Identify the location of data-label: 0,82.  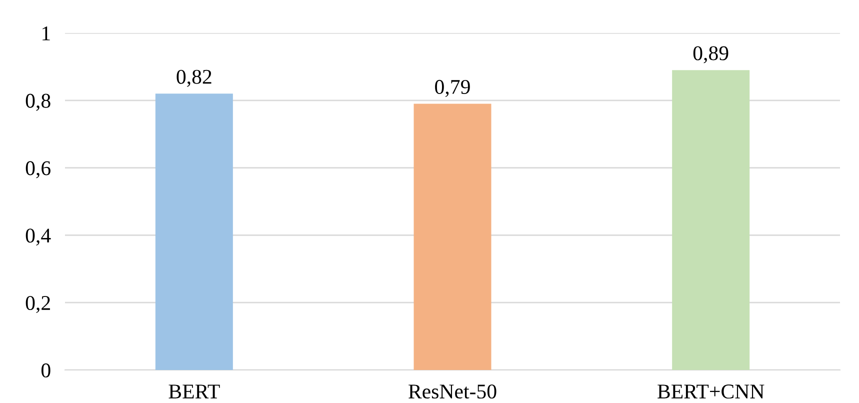
(194, 78).